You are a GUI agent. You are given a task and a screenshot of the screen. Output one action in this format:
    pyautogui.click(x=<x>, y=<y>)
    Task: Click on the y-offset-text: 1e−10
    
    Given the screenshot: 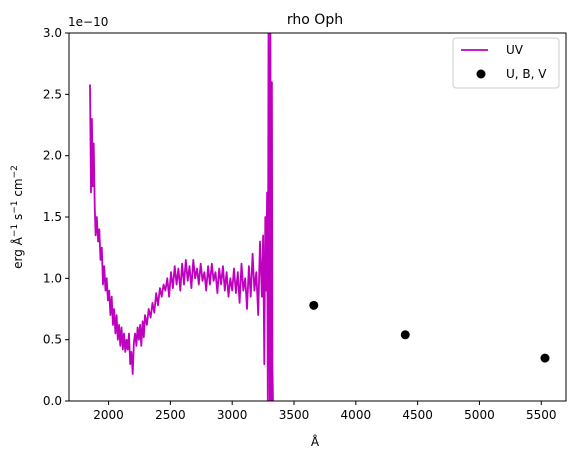 What is the action you would take?
    pyautogui.click(x=88, y=22)
    